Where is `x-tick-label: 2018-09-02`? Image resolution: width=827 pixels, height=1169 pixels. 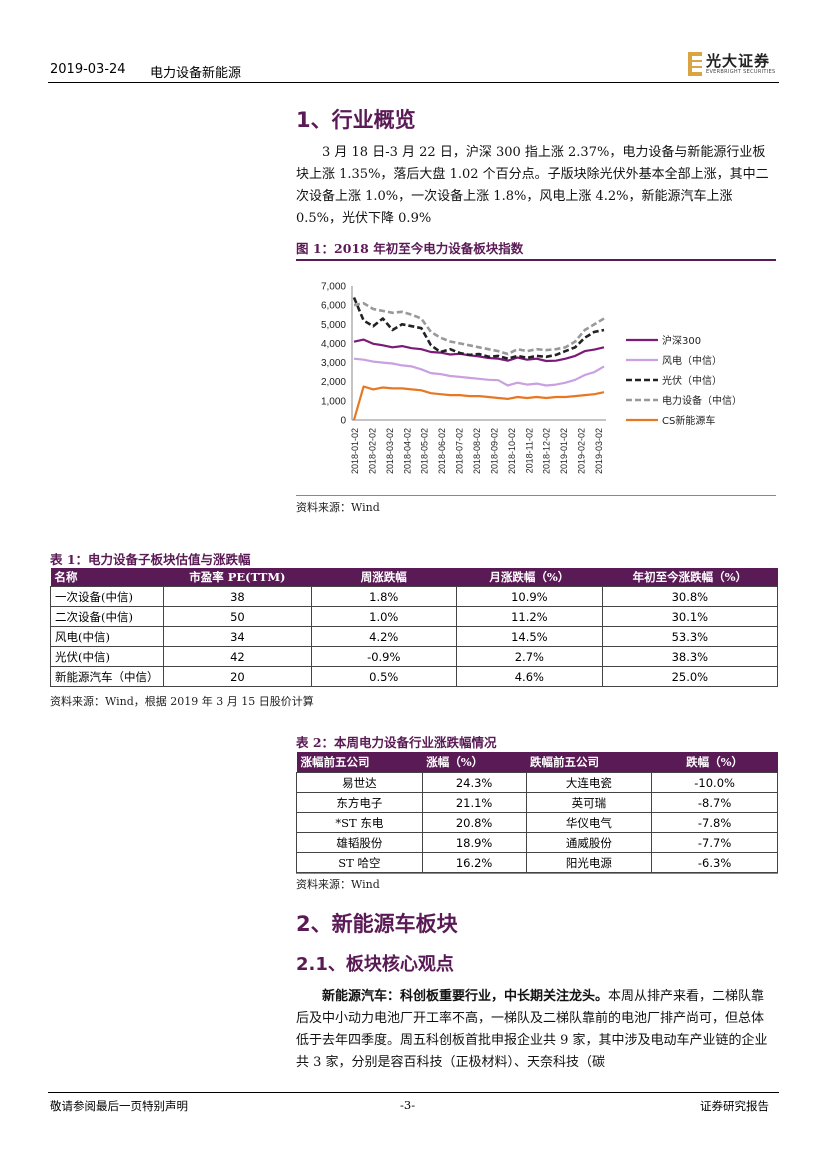 x-tick-label: 2018-09-02 is located at coordinates (494, 451).